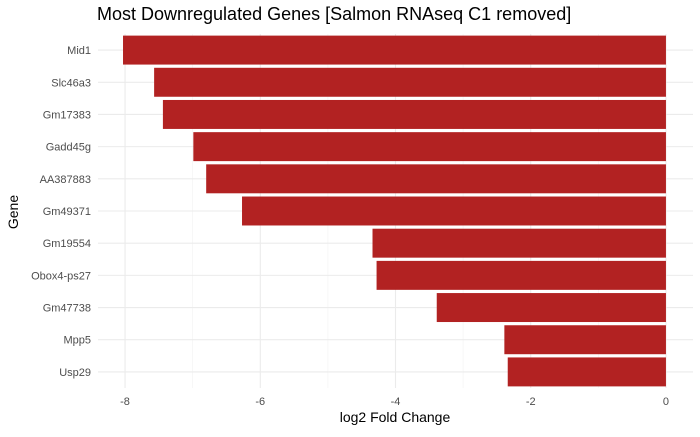 This screenshot has height=437, width=700. I want to click on x-tick-label: -8, so click(125, 402).